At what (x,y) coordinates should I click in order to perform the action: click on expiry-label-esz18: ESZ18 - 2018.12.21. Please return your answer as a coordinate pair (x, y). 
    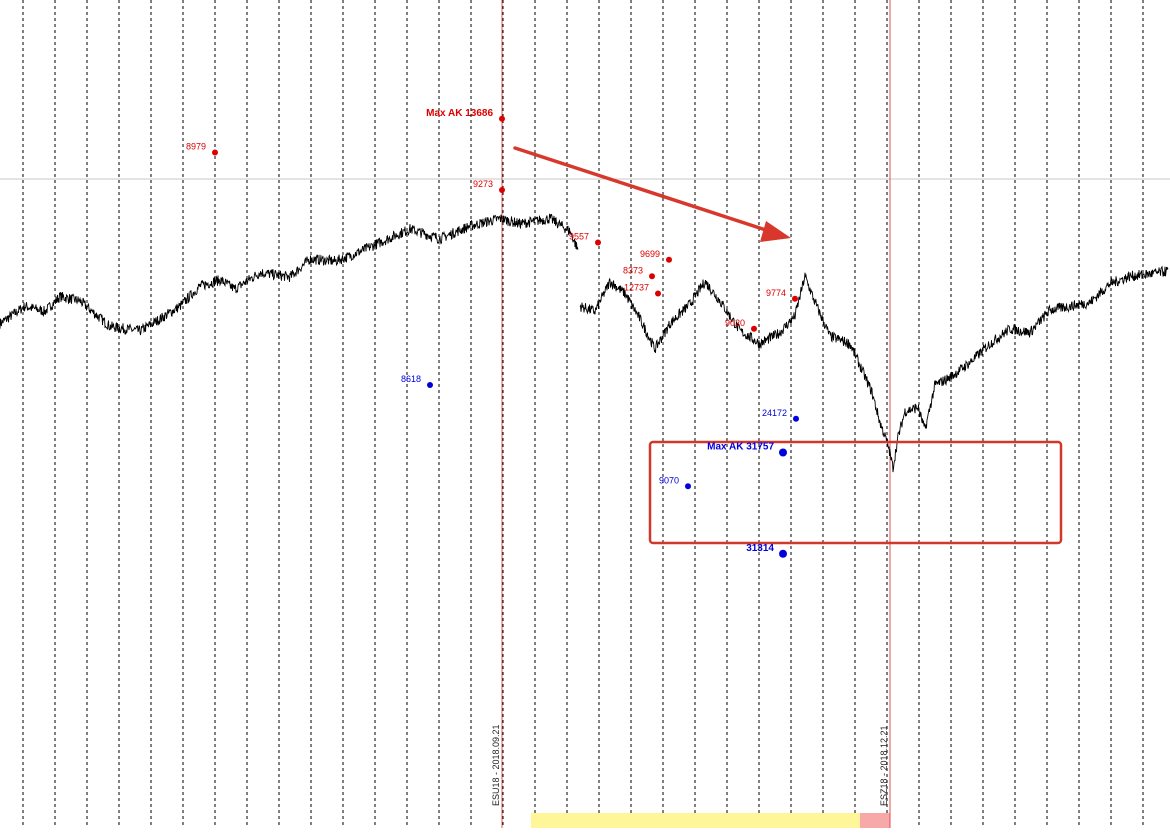
    Looking at the image, I should click on (884, 765).